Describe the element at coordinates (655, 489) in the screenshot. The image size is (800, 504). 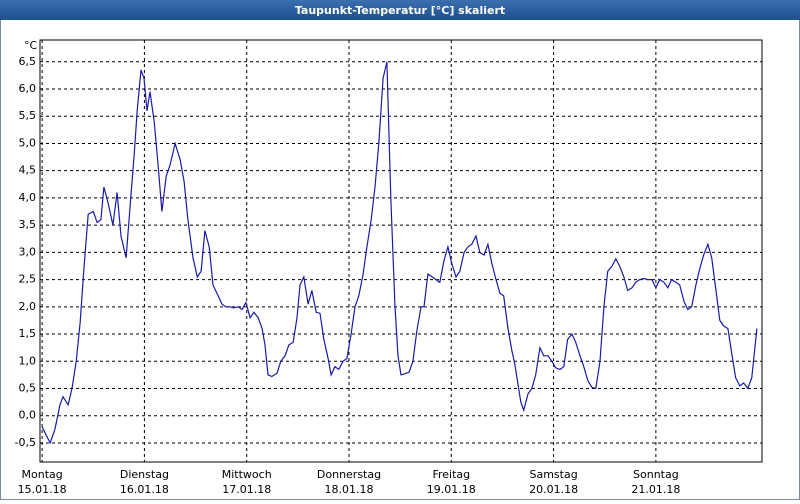
I see `x-tick-date: 21.01.18` at that location.